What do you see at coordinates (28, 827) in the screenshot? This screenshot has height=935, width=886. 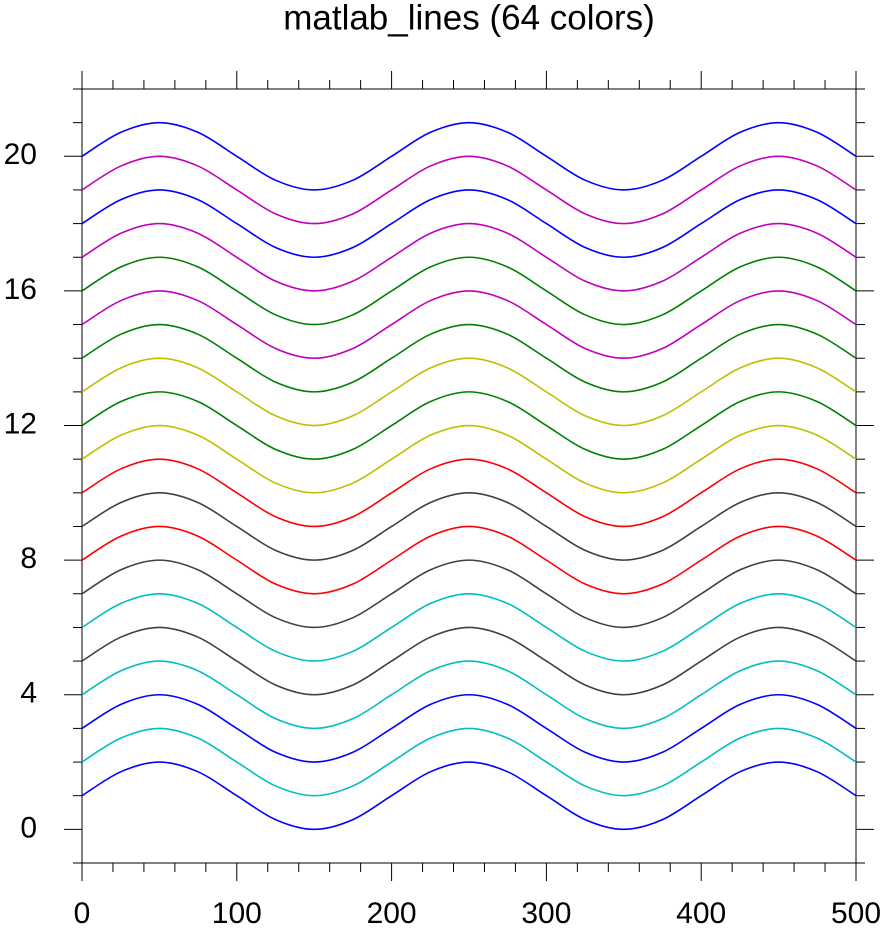 I see `y-tick-label: 0` at bounding box center [28, 827].